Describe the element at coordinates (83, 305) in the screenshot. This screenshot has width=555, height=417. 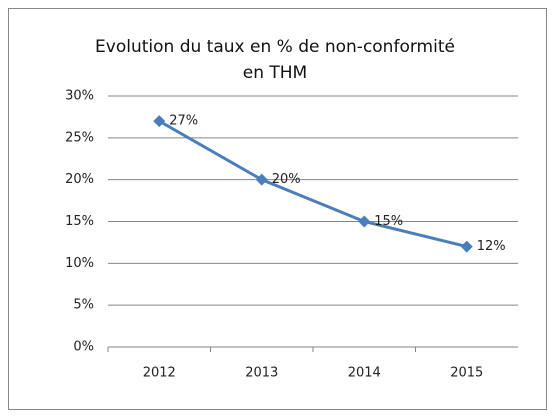
I see `y-tick-label: 5%` at that location.